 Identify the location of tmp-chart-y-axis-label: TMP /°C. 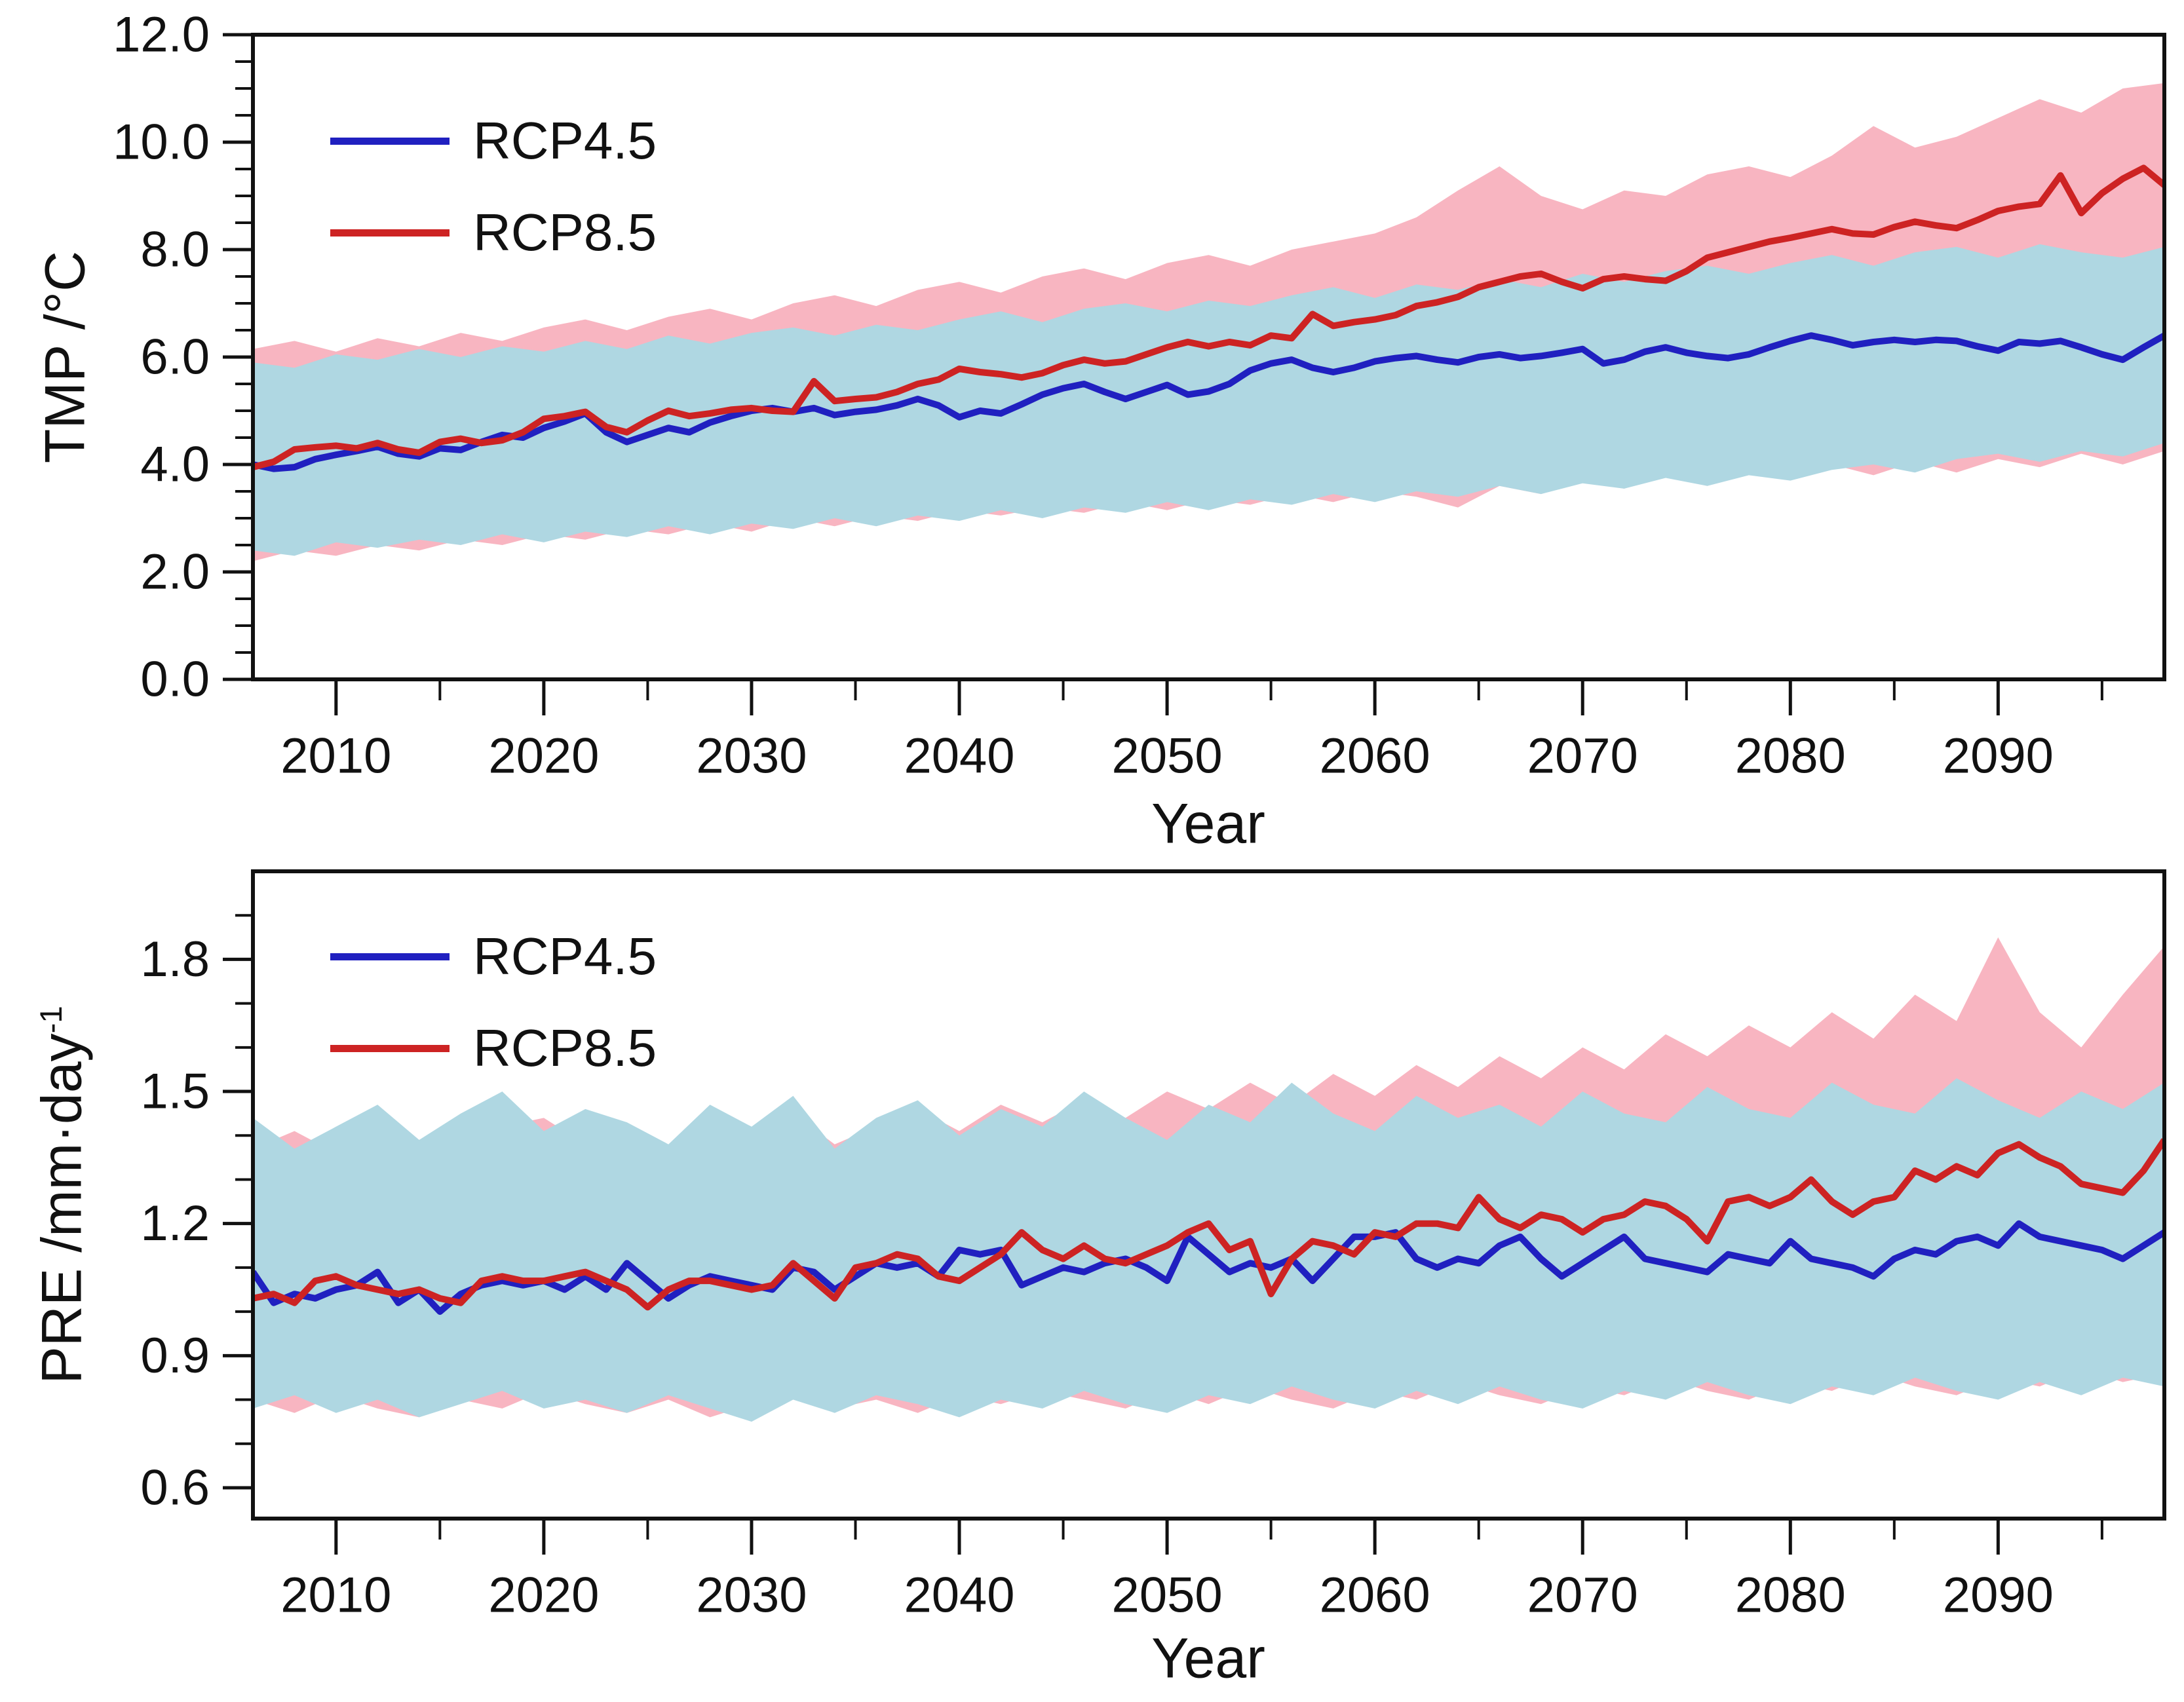
(65, 357).